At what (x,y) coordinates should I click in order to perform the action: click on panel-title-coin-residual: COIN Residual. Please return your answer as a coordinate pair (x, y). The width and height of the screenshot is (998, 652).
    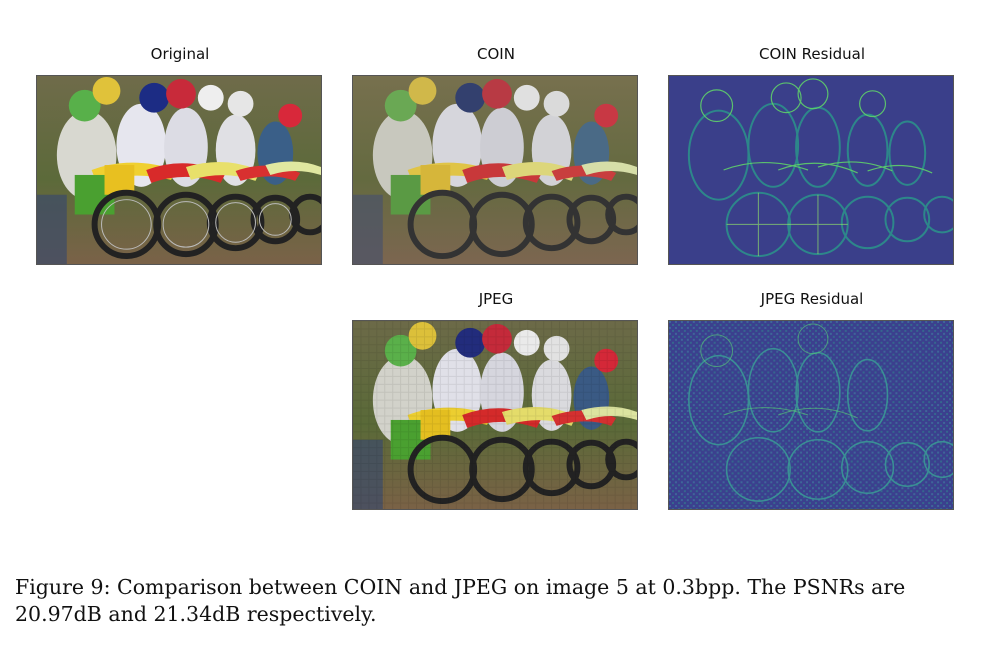
    Looking at the image, I should click on (812, 54).